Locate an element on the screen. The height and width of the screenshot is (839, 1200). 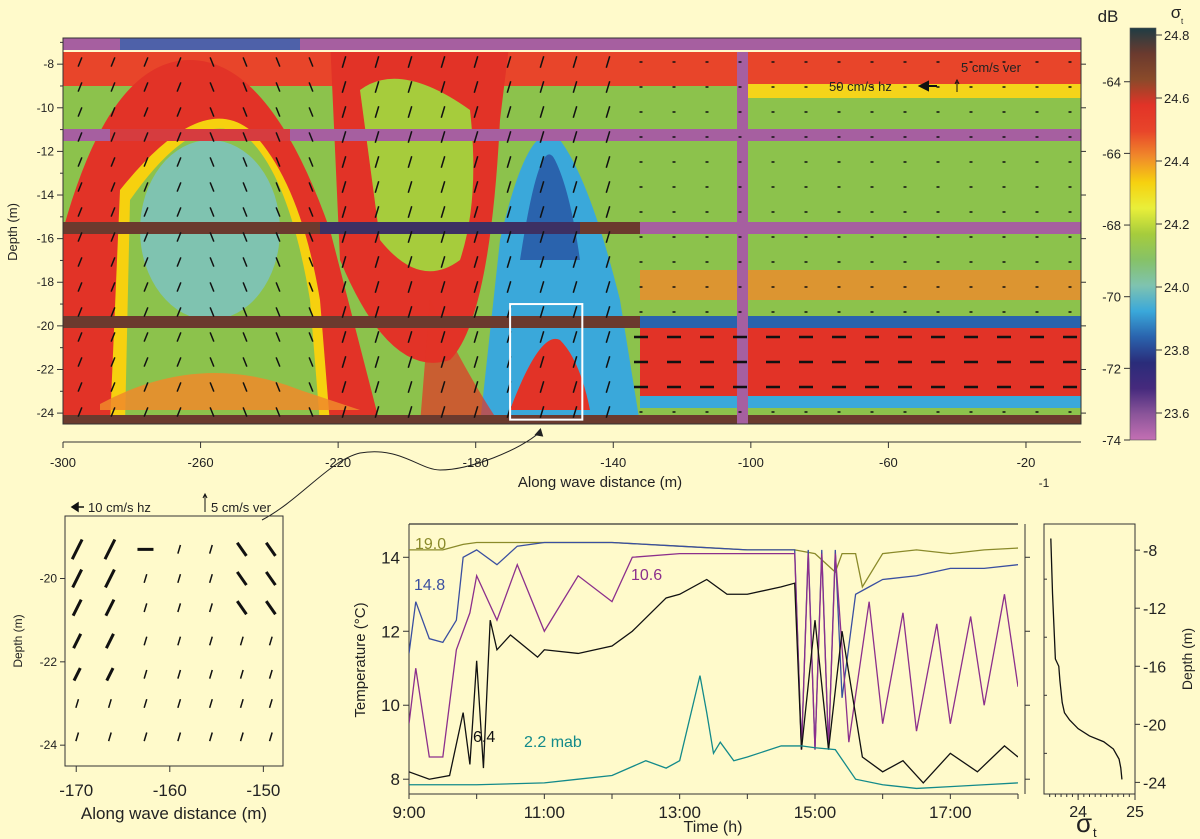
inset-ver-scale-label: 5 cm/s ver is located at coordinates (241, 507).